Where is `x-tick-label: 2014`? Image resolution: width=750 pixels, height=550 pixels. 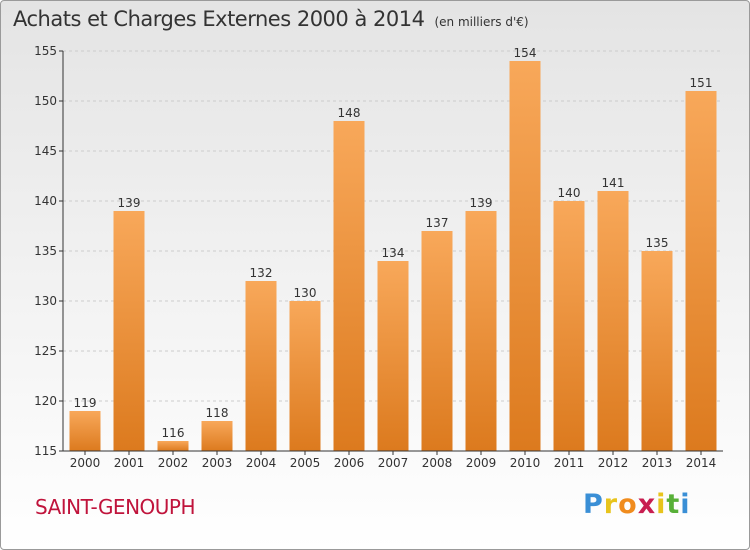 x-tick-label: 2014 is located at coordinates (701, 463).